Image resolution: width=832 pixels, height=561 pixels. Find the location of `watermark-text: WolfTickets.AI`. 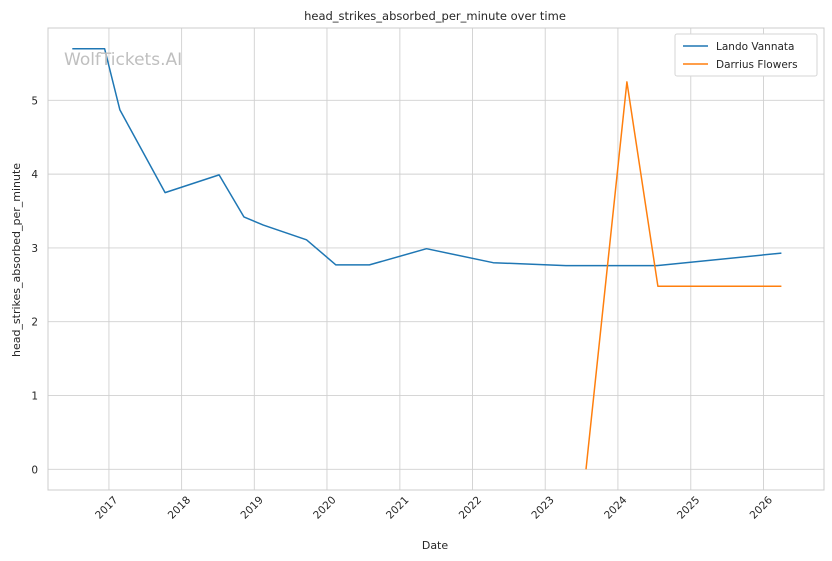

watermark-text: WolfTickets.AI is located at coordinates (123, 60).